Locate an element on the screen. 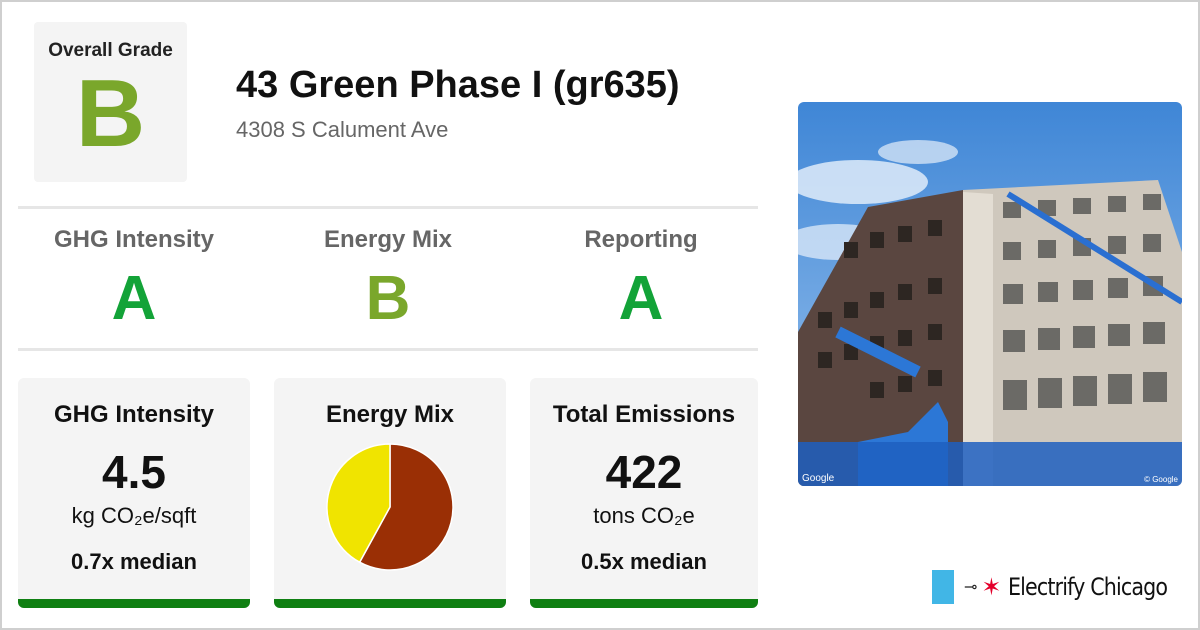  flag-stripe-icon is located at coordinates (943, 587).